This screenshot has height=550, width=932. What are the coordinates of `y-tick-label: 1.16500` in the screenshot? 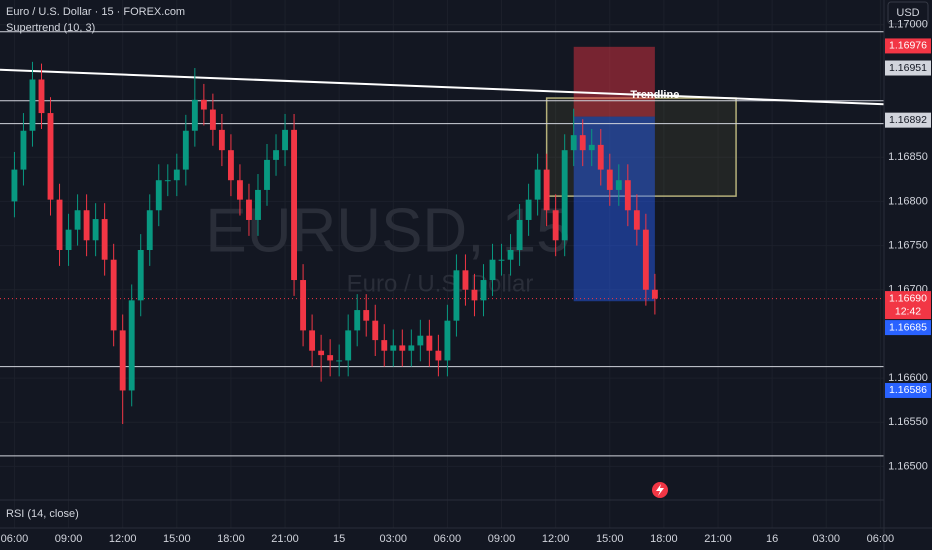 It's located at (908, 466).